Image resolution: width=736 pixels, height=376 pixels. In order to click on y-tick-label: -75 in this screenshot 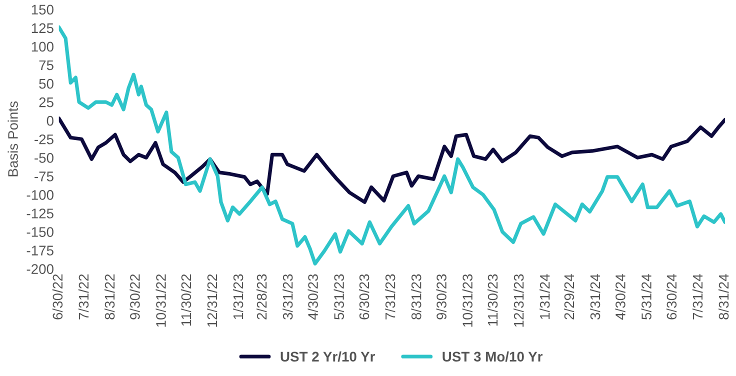, I will do `click(44, 177)`.